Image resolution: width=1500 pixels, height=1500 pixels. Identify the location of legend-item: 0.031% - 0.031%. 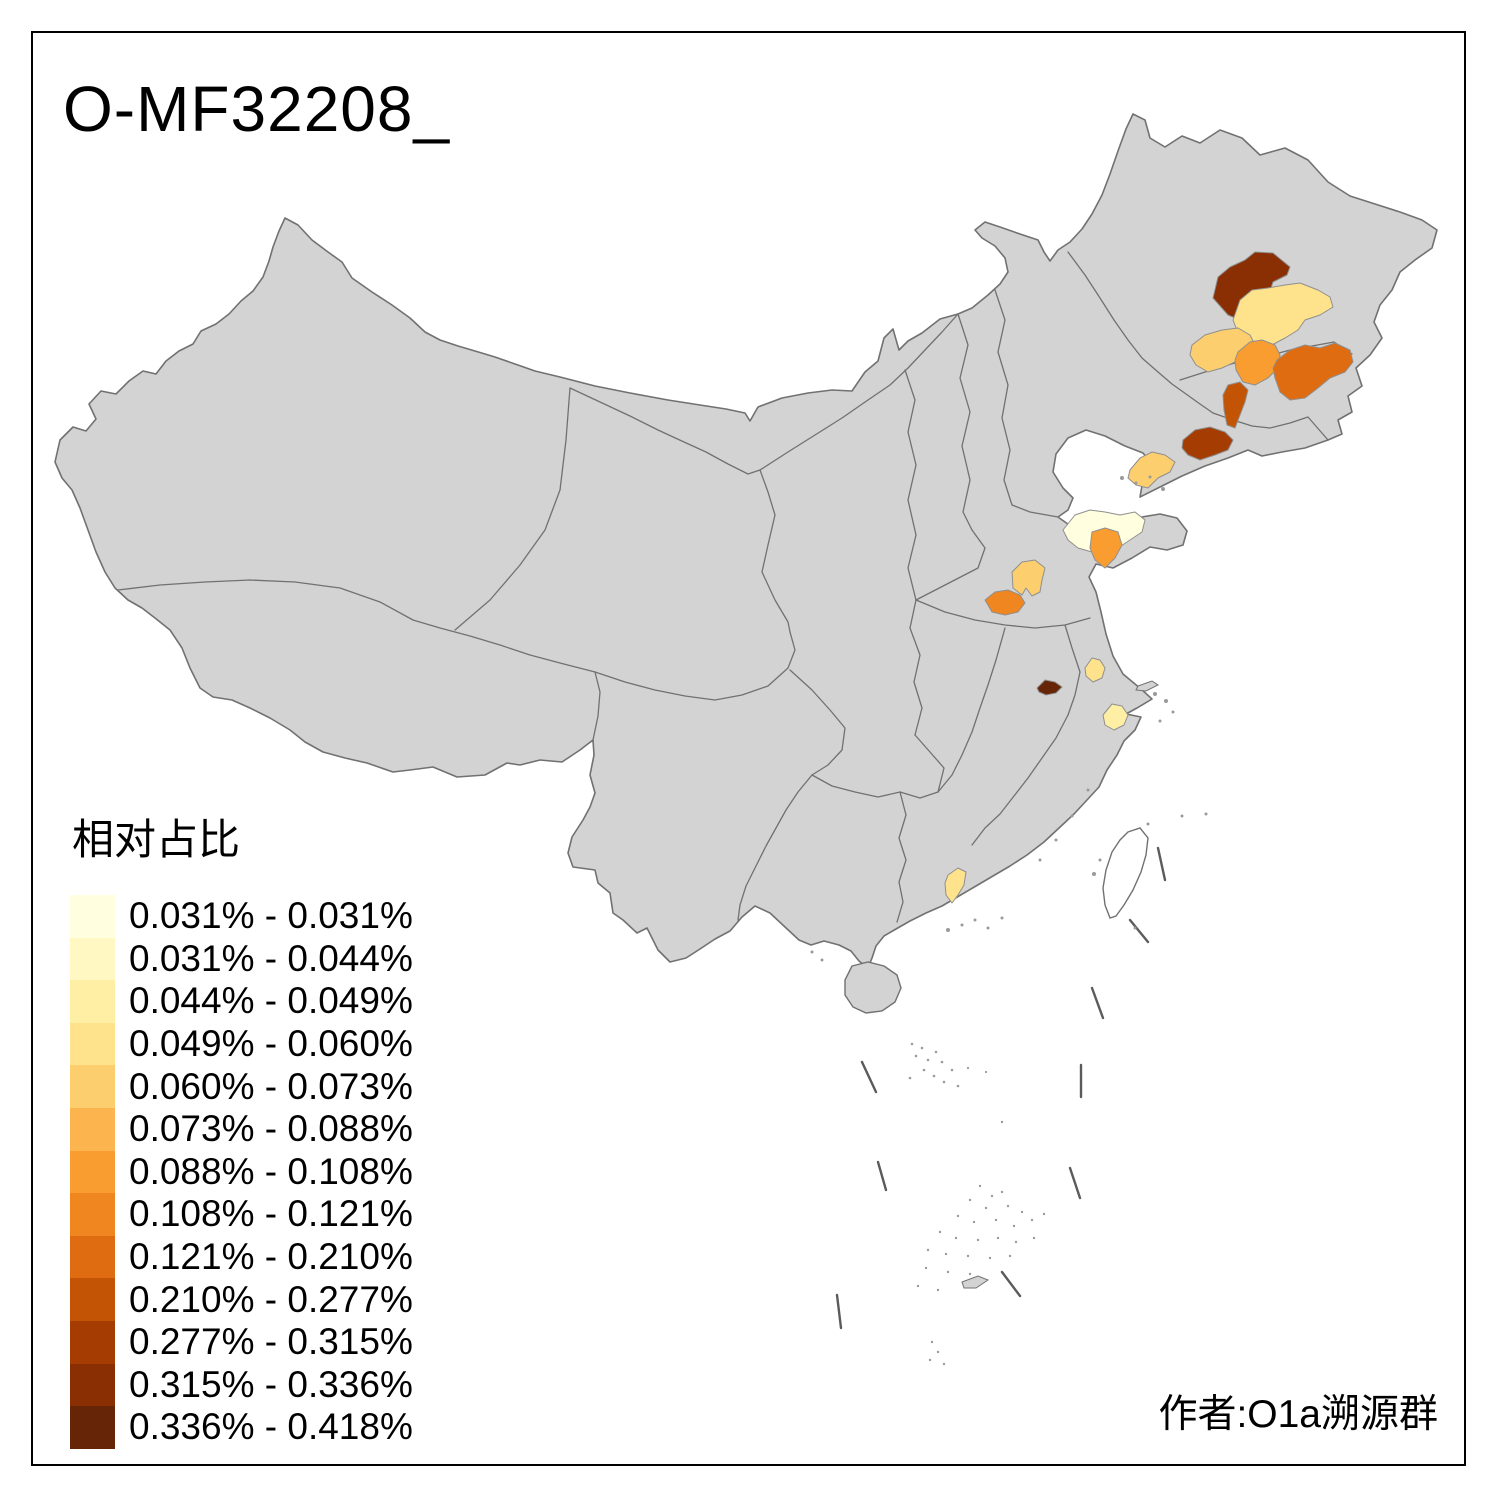
(241, 916).